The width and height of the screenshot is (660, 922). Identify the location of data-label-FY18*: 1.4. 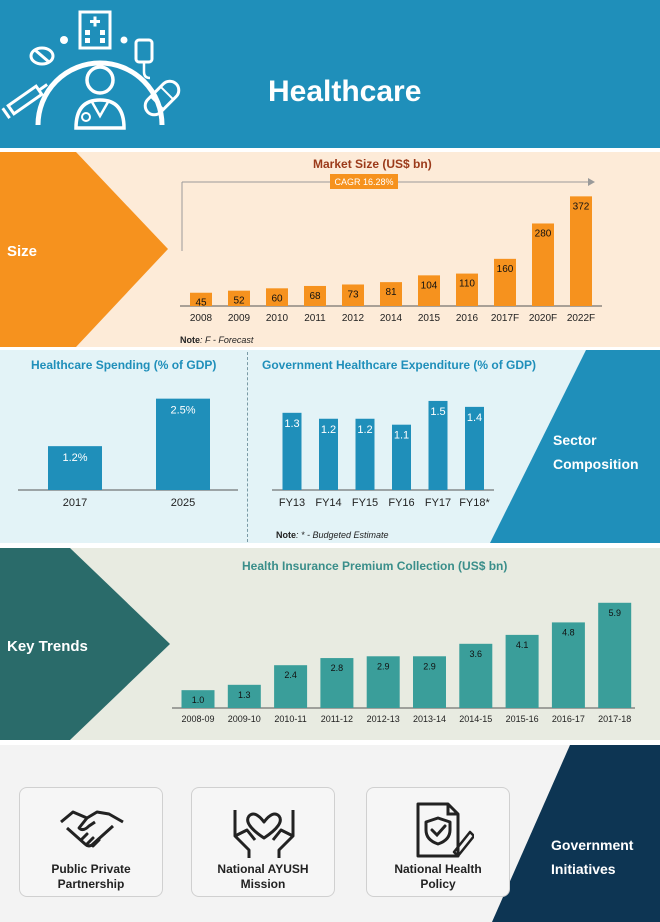
(474, 418).